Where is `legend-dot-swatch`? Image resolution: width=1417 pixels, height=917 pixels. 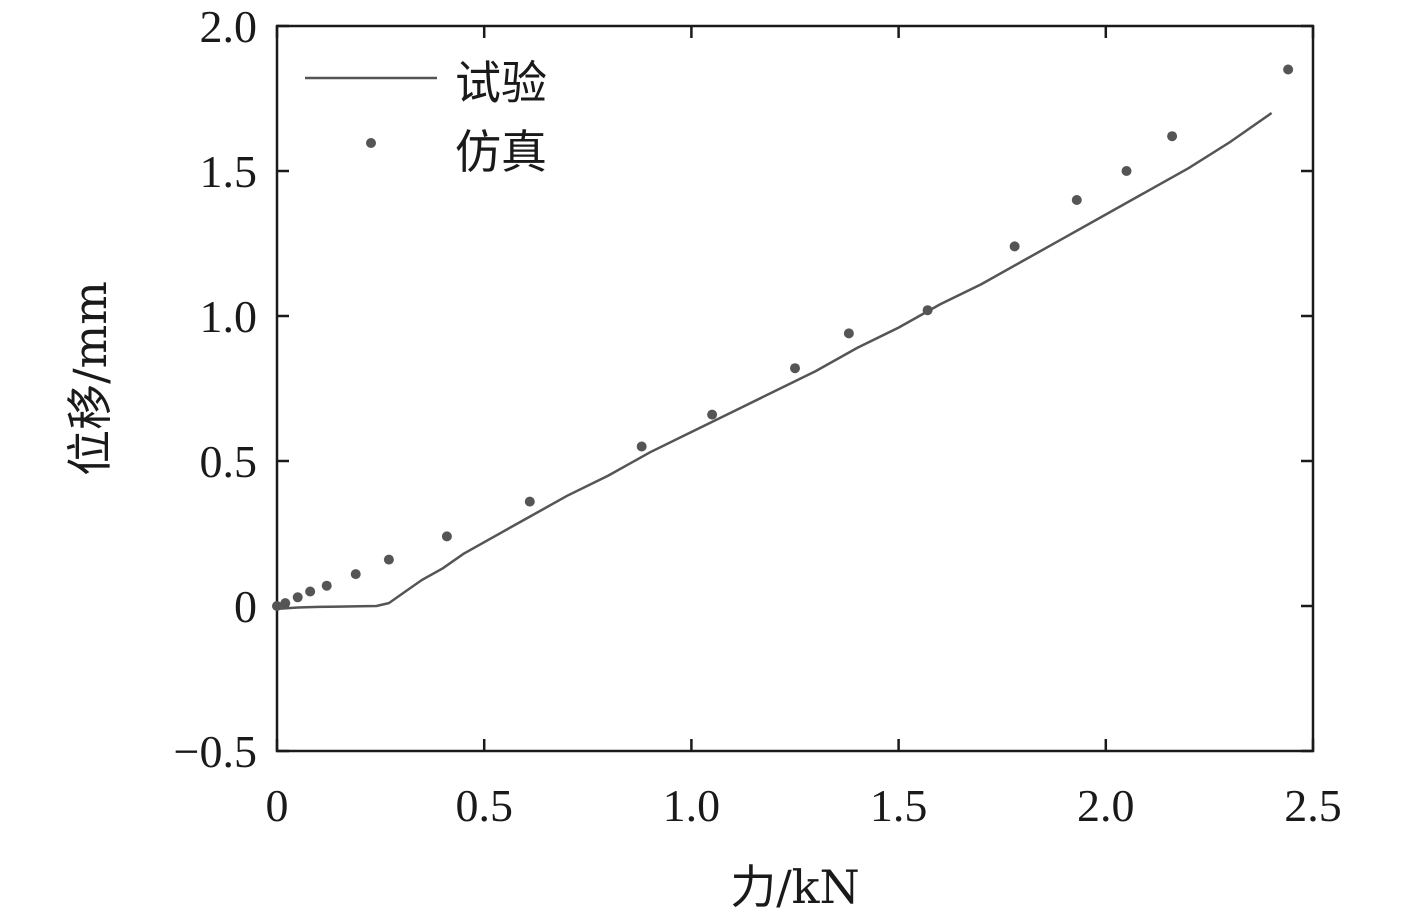 legend-dot-swatch is located at coordinates (371, 143).